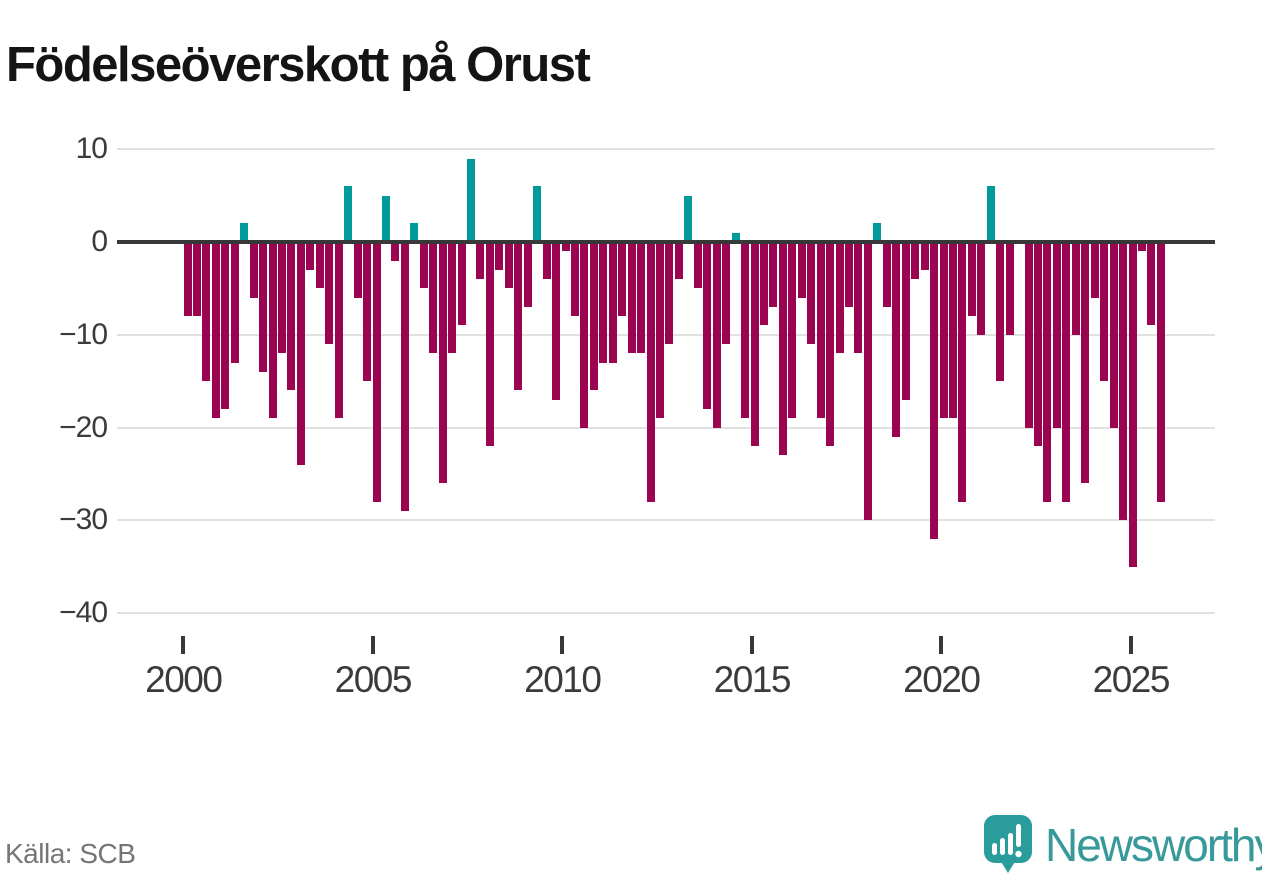 The image size is (1262, 879). I want to click on bar-2011-q3, so click(622, 280).